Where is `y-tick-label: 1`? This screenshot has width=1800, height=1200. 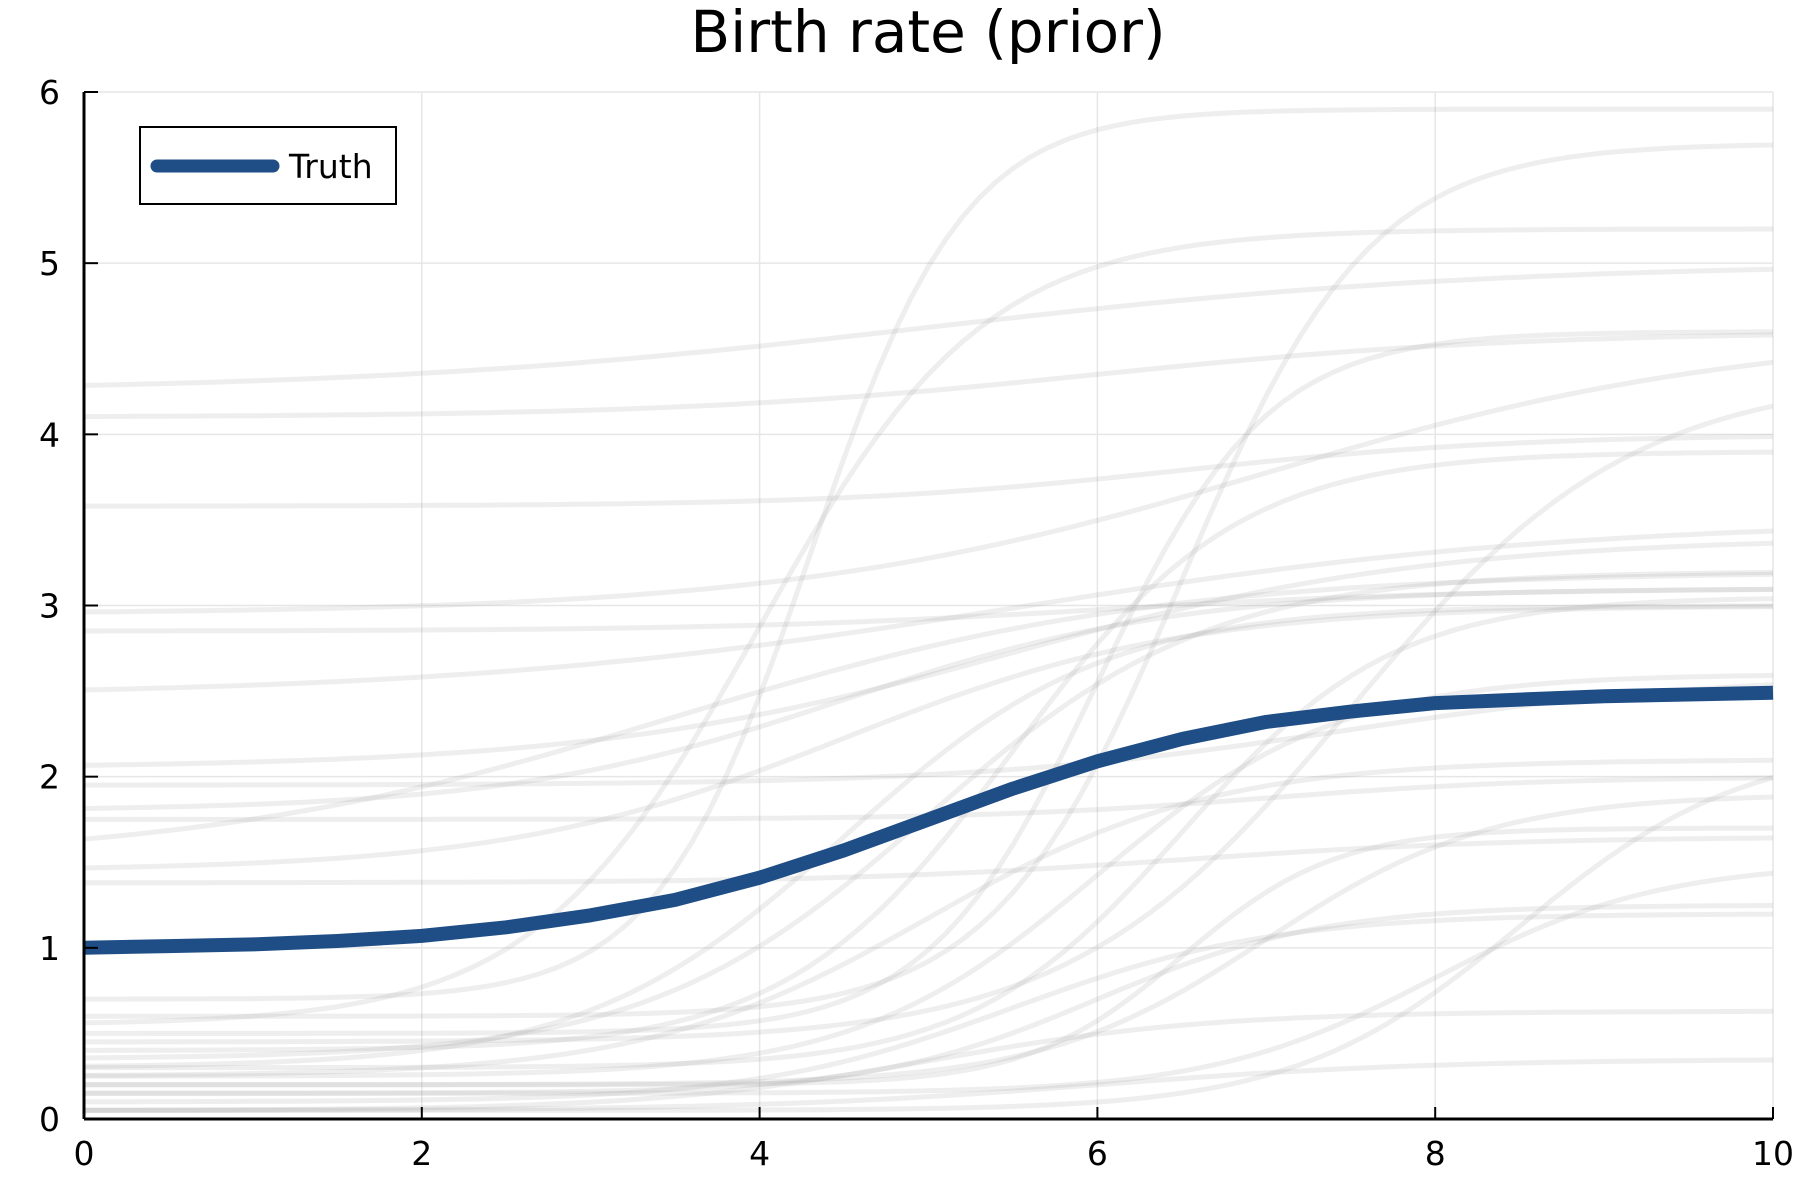 y-tick-label: 1 is located at coordinates (49, 948).